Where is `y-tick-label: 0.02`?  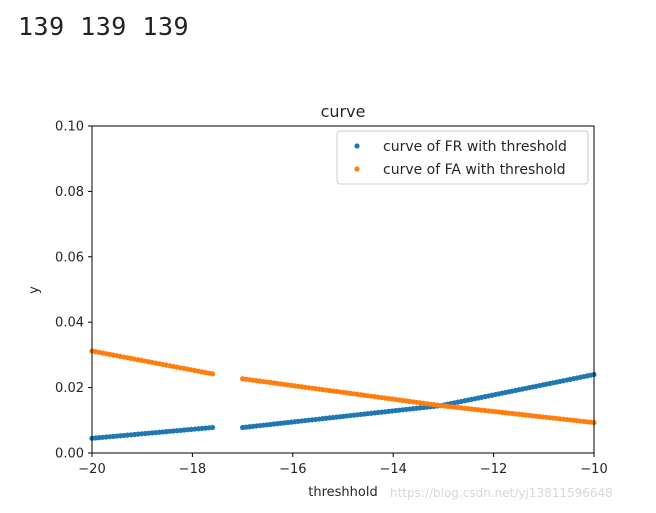
y-tick-label: 0.02 is located at coordinates (69, 388).